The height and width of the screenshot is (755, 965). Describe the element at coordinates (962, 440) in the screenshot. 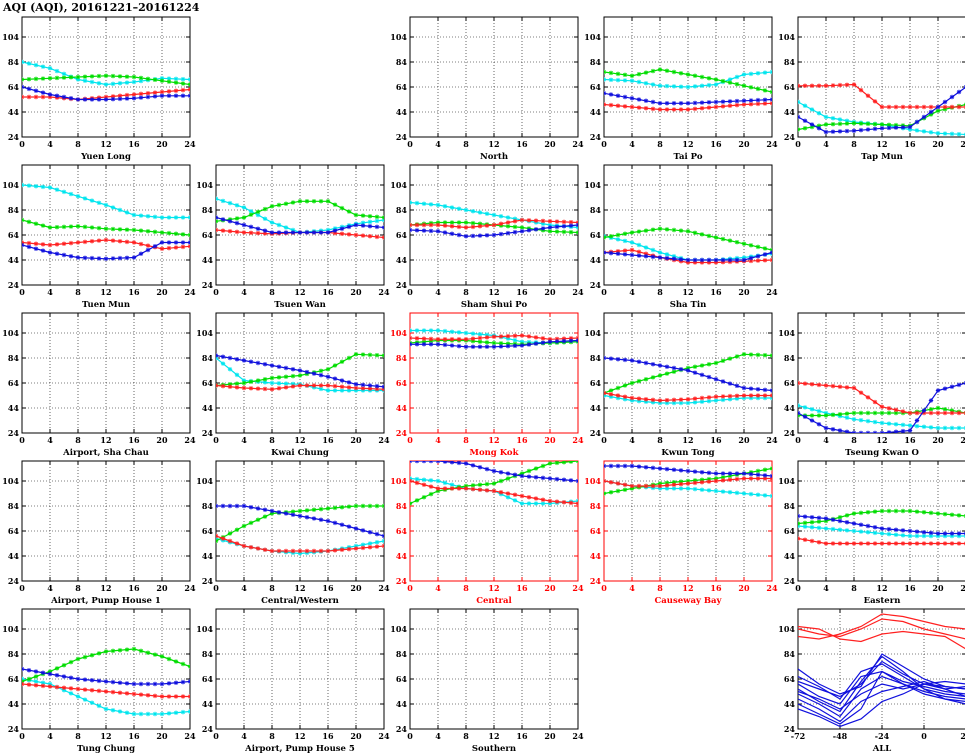

I see `x-tick-label: 24` at that location.